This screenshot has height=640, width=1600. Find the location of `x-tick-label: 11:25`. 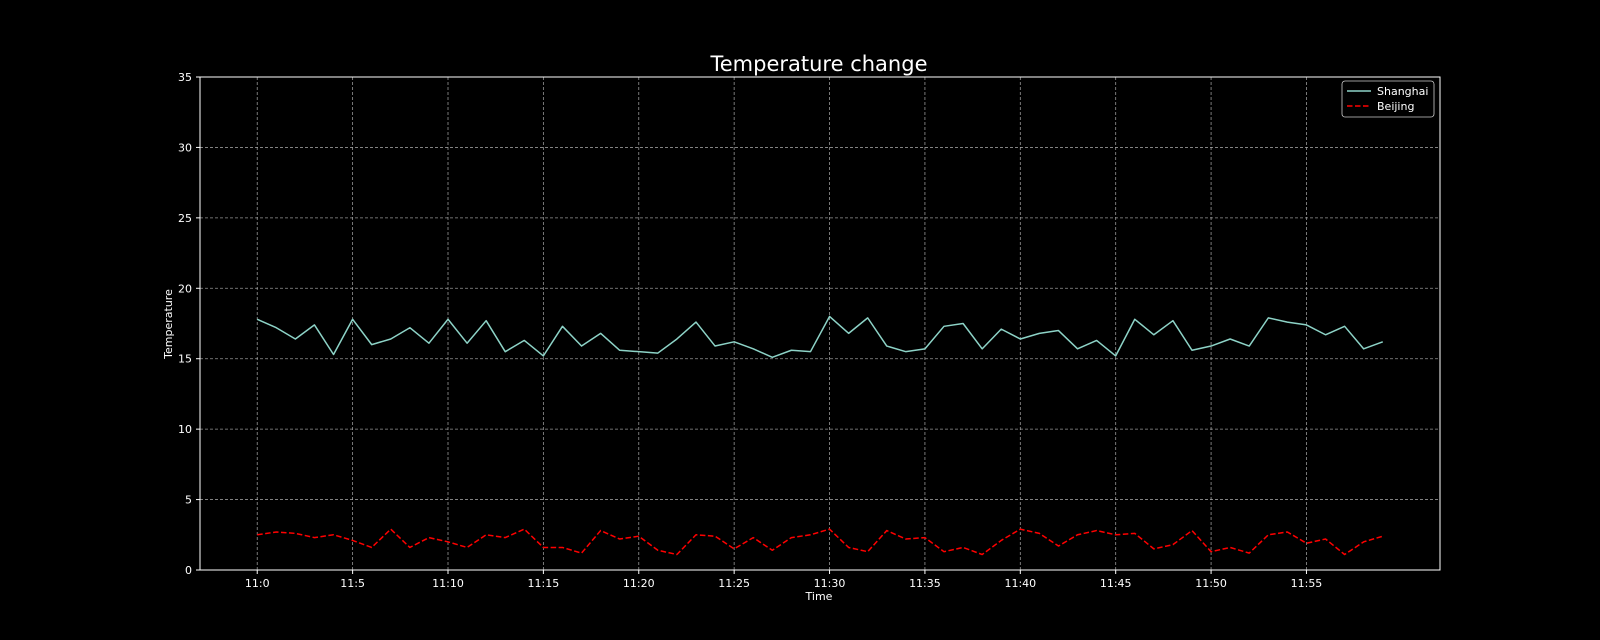

x-tick-label: 11:25 is located at coordinates (734, 583).